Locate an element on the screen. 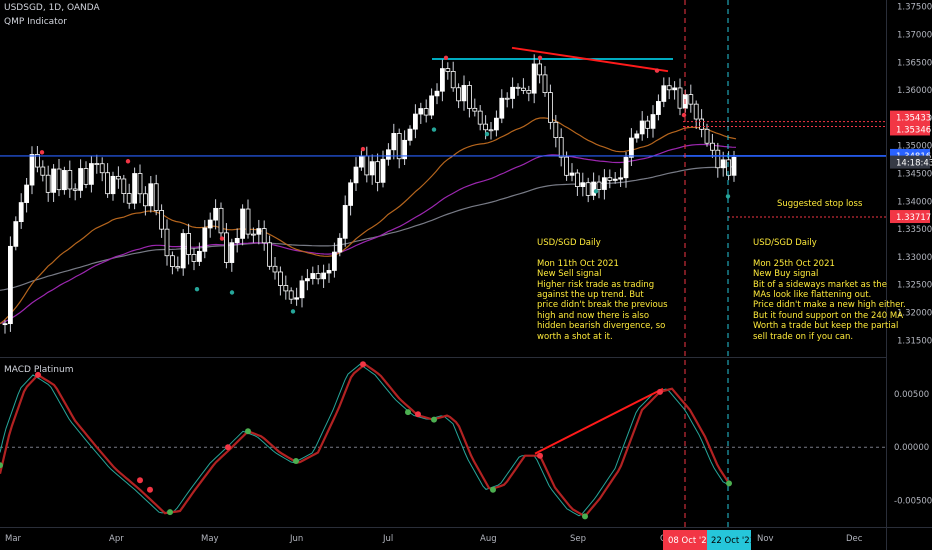 This screenshot has height=550, width=932. buy-date-label: 22 Oct '21 is located at coordinates (733, 541).